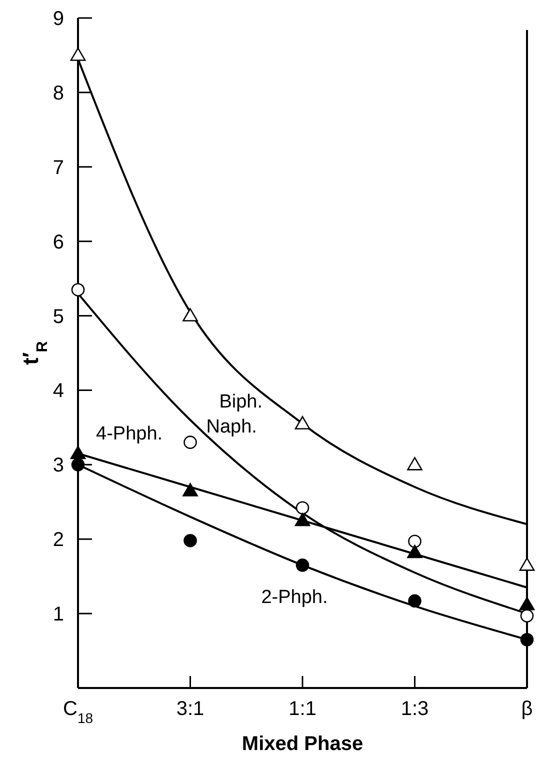 The height and width of the screenshot is (767, 546). I want to click on x-tick-label: 3:1, so click(190, 709).